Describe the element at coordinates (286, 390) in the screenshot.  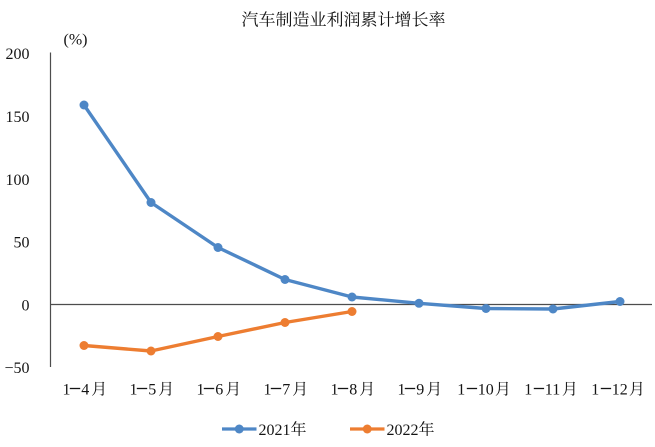
I see `svg-text: 7` at that location.